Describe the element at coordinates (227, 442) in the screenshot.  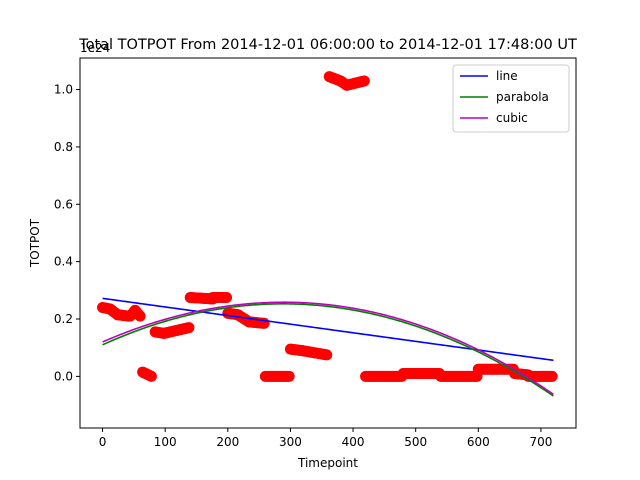
I see `x-tick-label: 200` at that location.